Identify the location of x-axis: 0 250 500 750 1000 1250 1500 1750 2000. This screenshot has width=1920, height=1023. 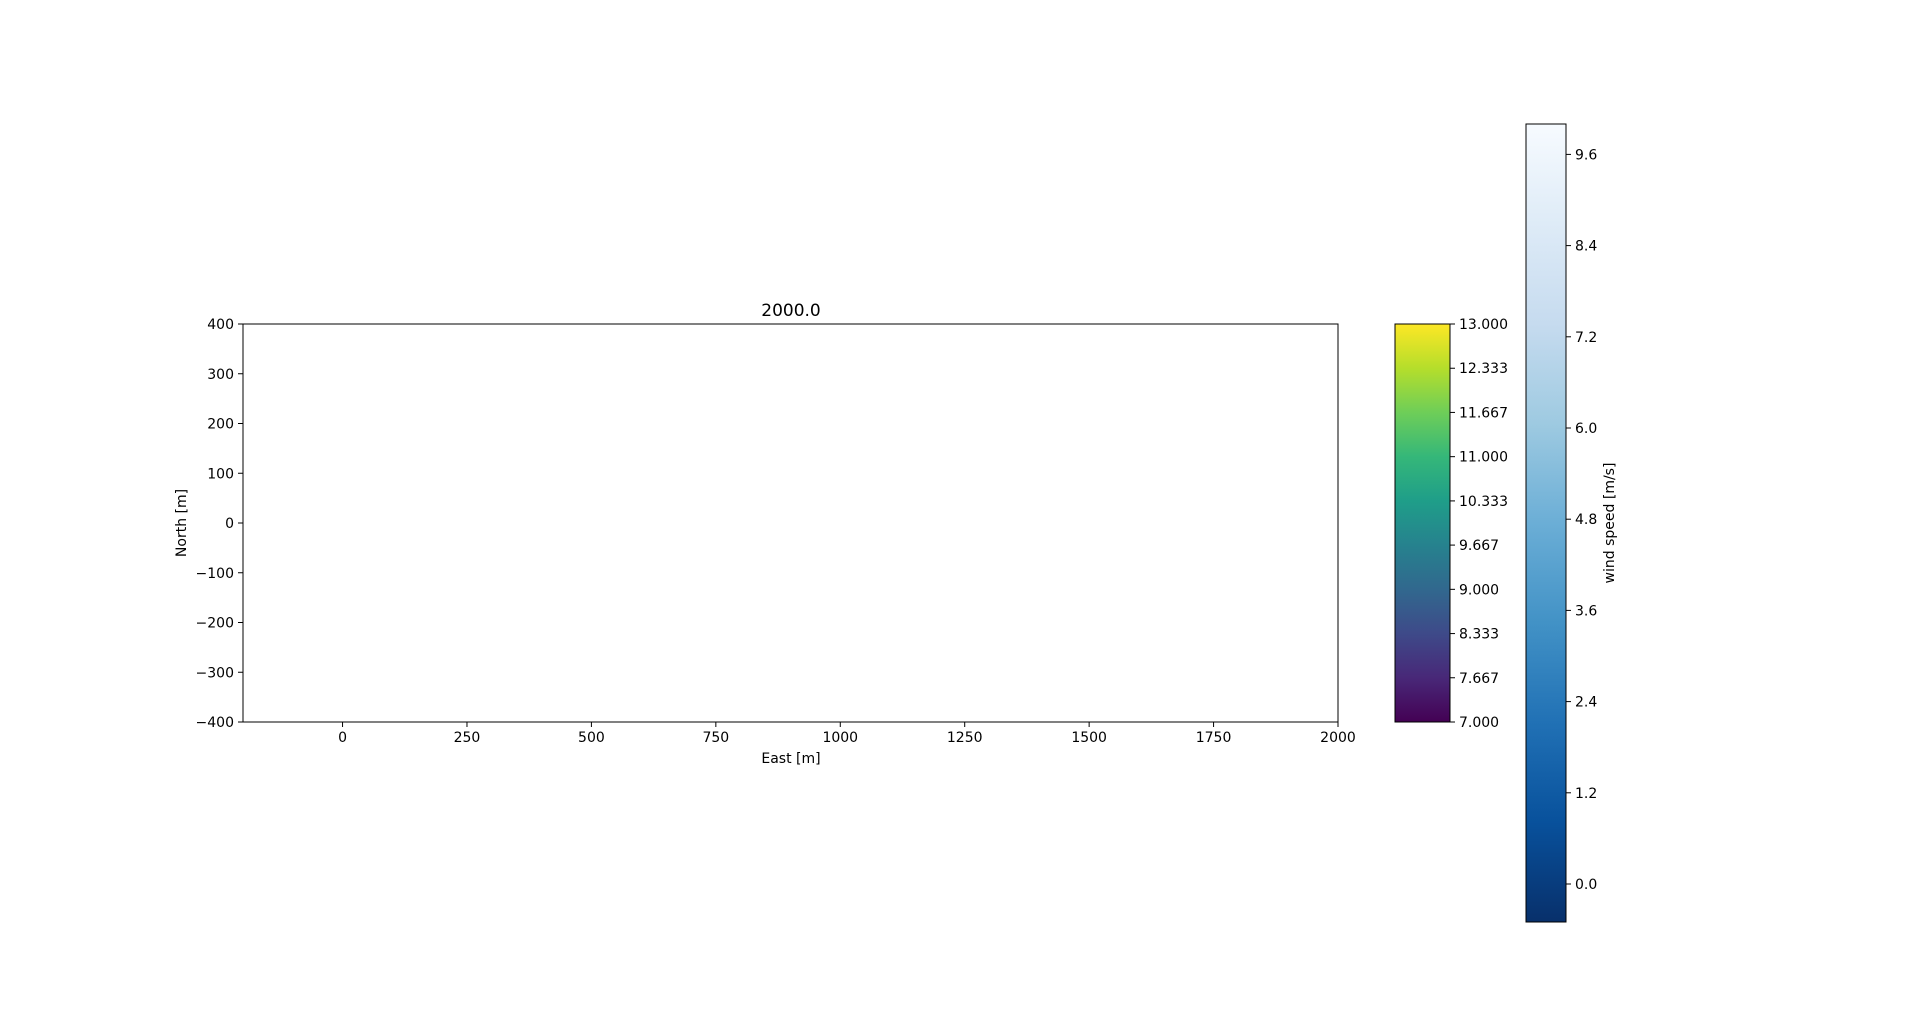
(847, 734).